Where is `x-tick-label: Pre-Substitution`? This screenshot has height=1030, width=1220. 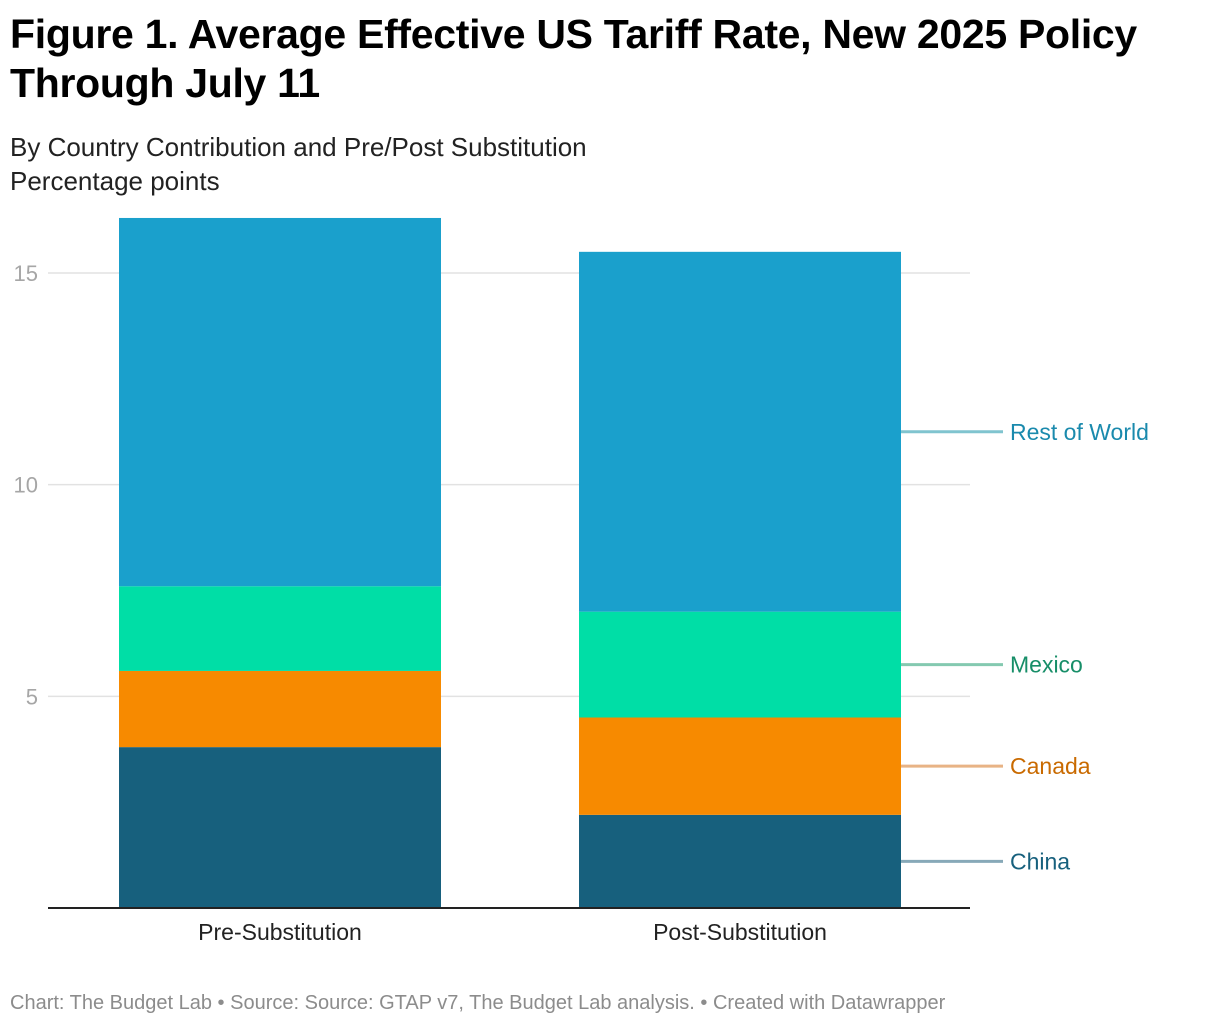 x-tick-label: Pre-Substitution is located at coordinates (280, 932).